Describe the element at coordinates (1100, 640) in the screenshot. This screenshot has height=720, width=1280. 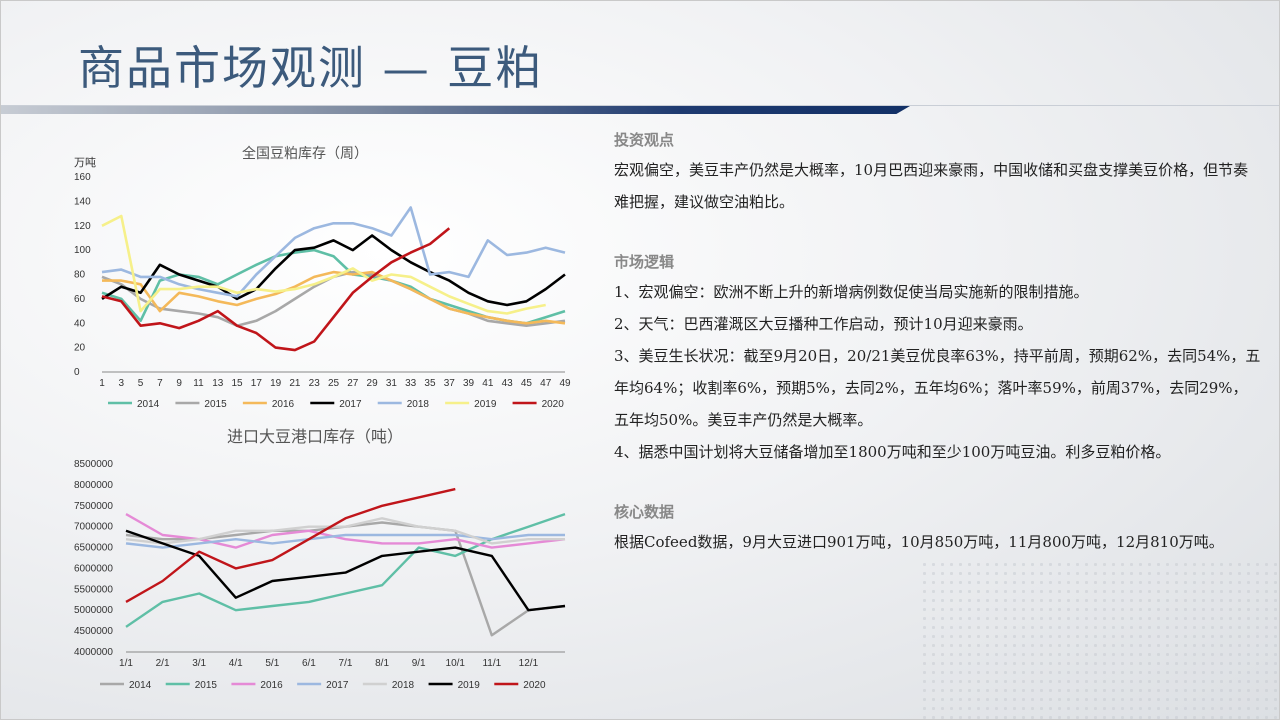
I see `dot-pattern-decoration` at that location.